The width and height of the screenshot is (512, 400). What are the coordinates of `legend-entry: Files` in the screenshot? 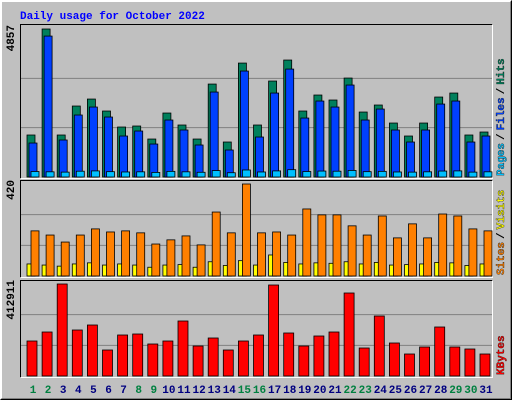 It's located at (502, 113).